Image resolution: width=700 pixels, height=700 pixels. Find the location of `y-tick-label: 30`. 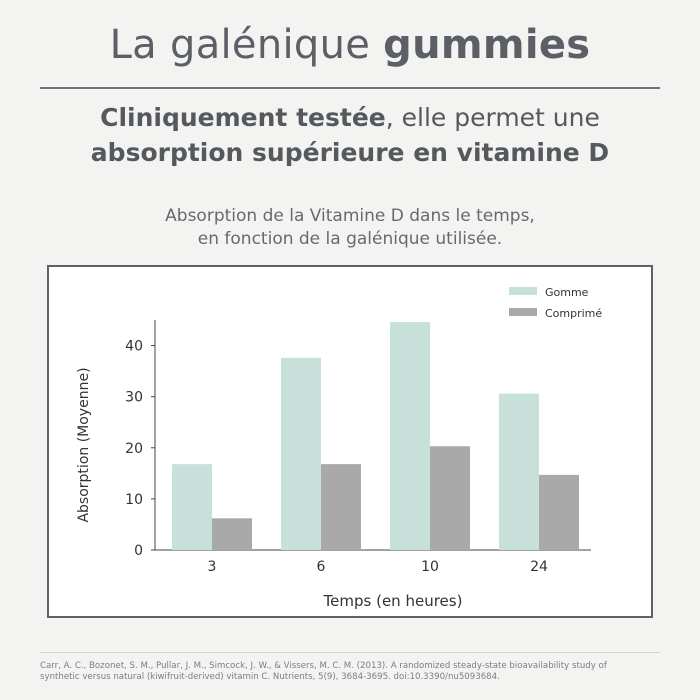

y-tick-label: 30 is located at coordinates (134, 398).